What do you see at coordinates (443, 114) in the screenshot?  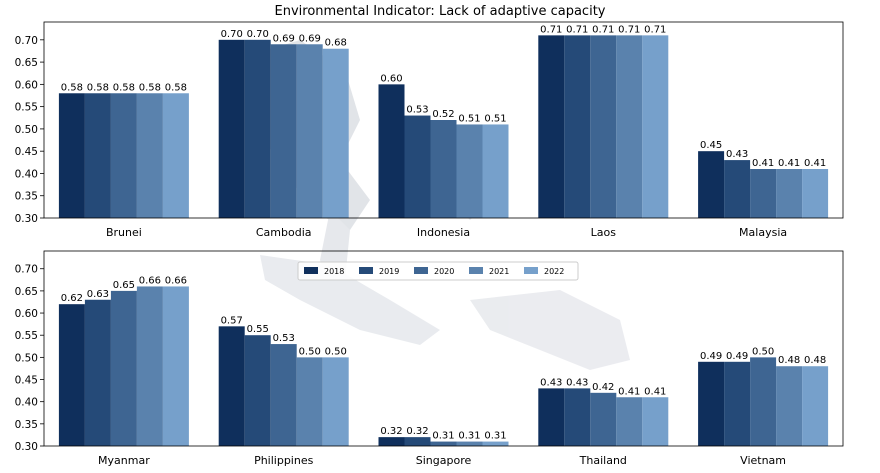 I see `data-label: 0.52` at bounding box center [443, 114].